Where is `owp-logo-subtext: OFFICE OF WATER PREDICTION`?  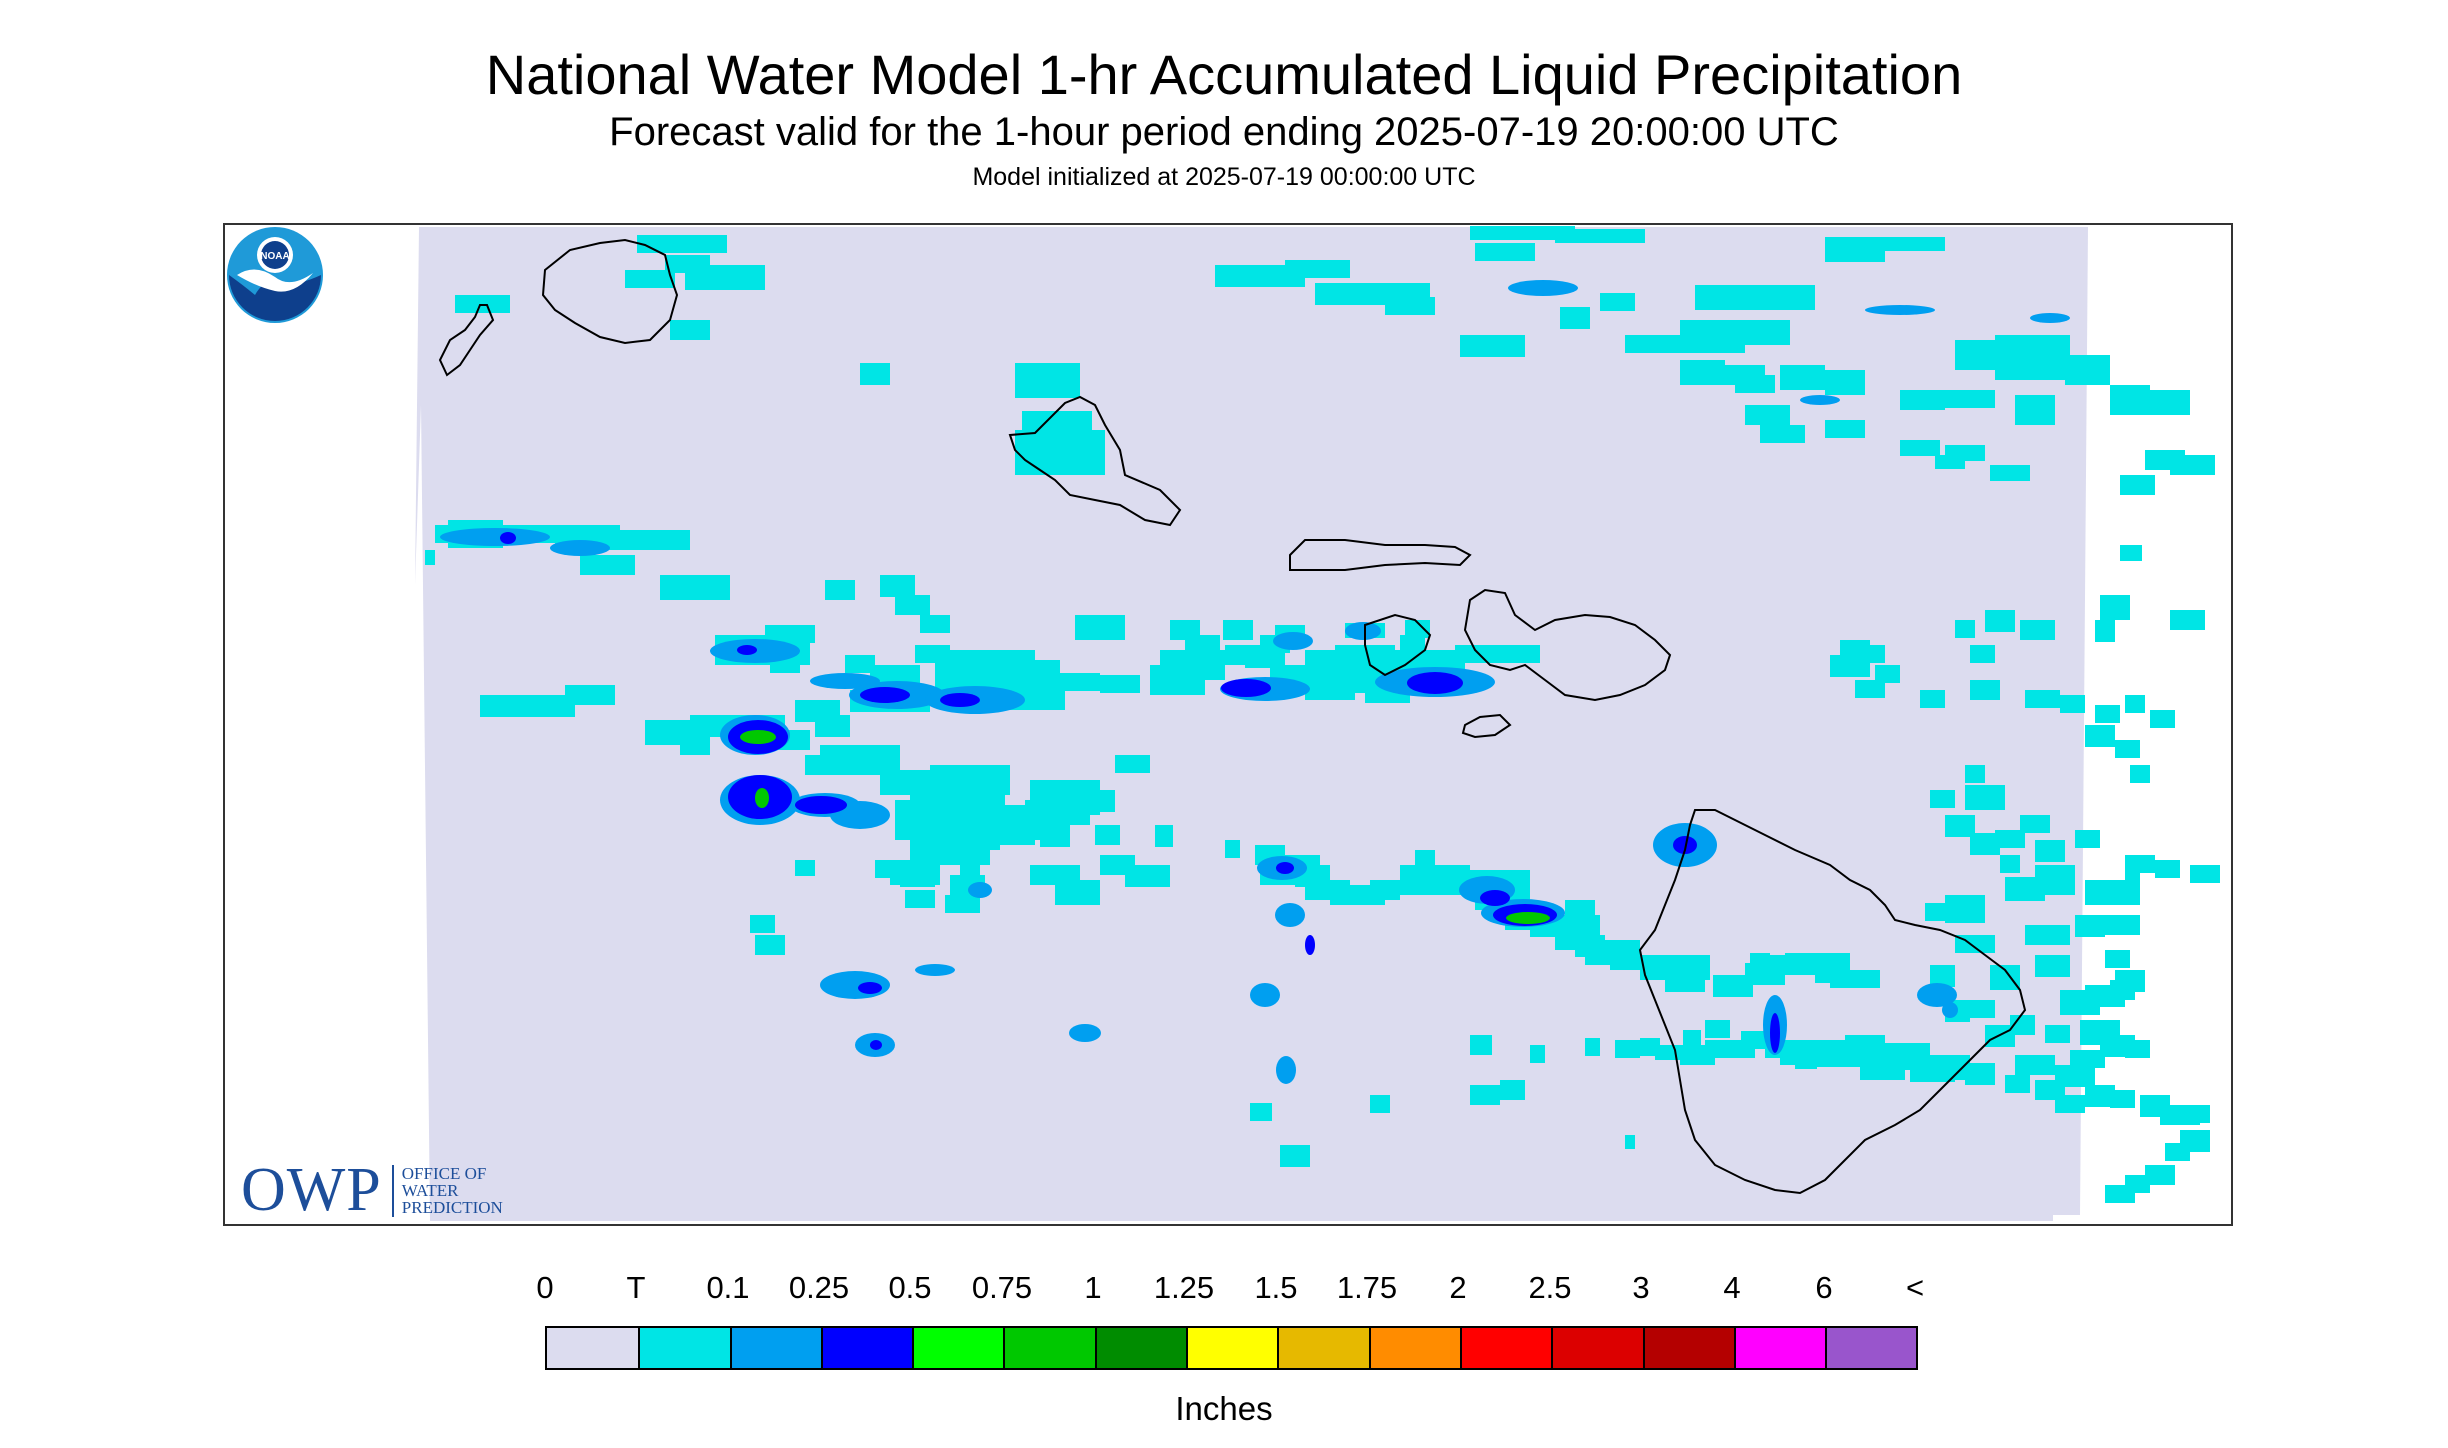
owp-logo-subtext: OFFICE OF WATER PREDICTION is located at coordinates (452, 1190).